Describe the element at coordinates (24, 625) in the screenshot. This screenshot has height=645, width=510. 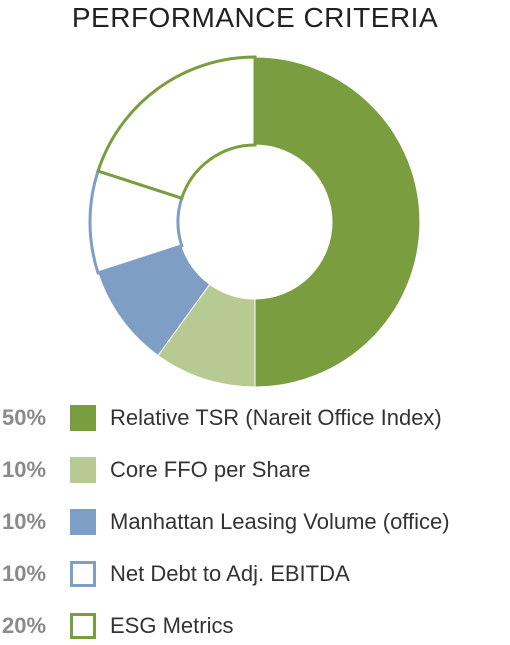
I see `legend-percent: 20%` at that location.